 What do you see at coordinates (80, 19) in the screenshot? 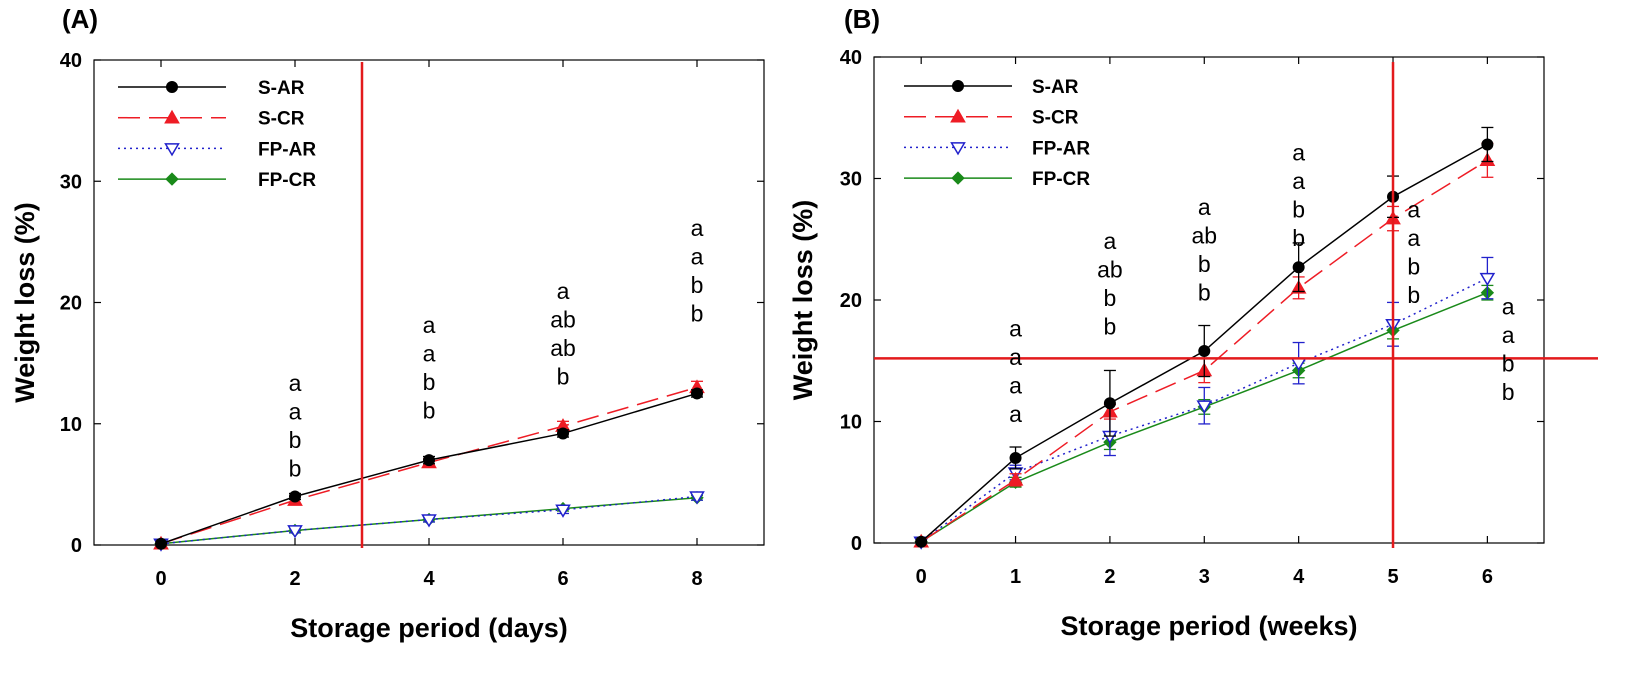
I see `panel-label: (A)` at bounding box center [80, 19].